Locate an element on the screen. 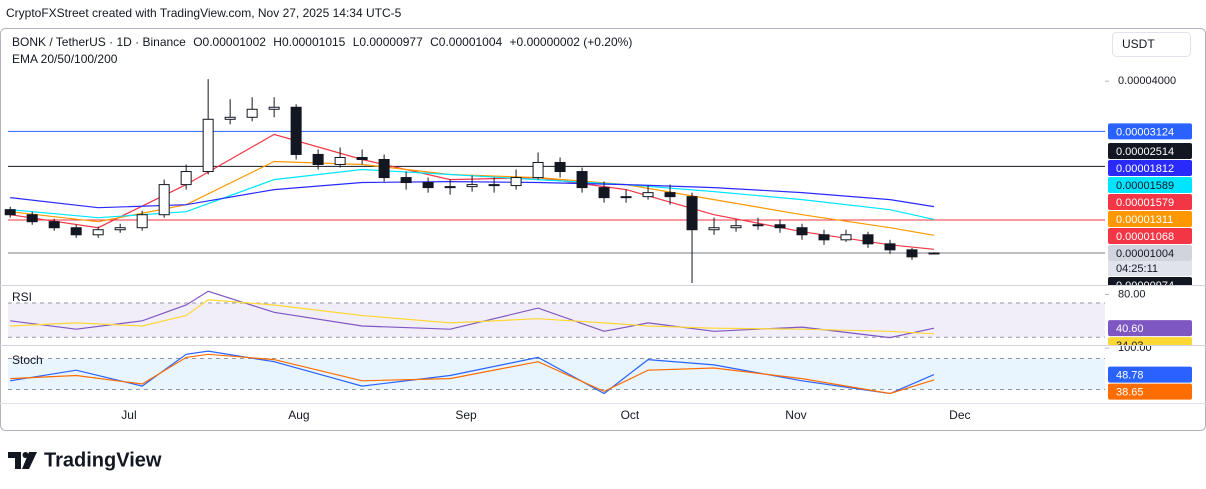 This screenshot has height=489, width=1206. price-badge-label: 0.00001589 is located at coordinates (1145, 186).